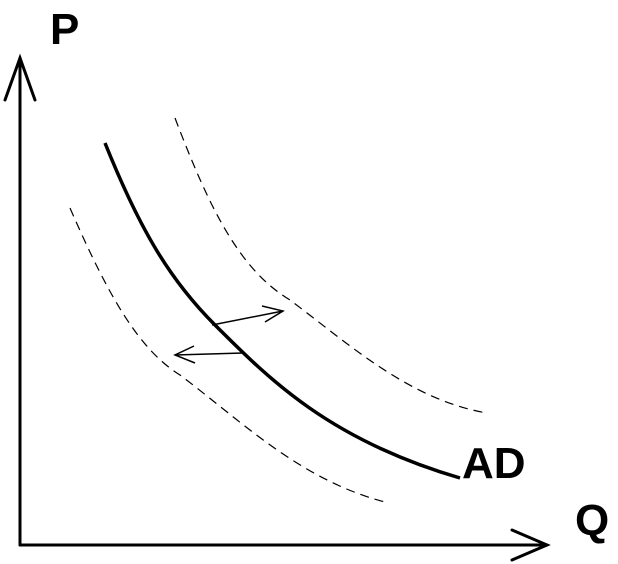  Describe the element at coordinates (20, 77) in the screenshot. I see `y-axis-arrowhead` at that location.